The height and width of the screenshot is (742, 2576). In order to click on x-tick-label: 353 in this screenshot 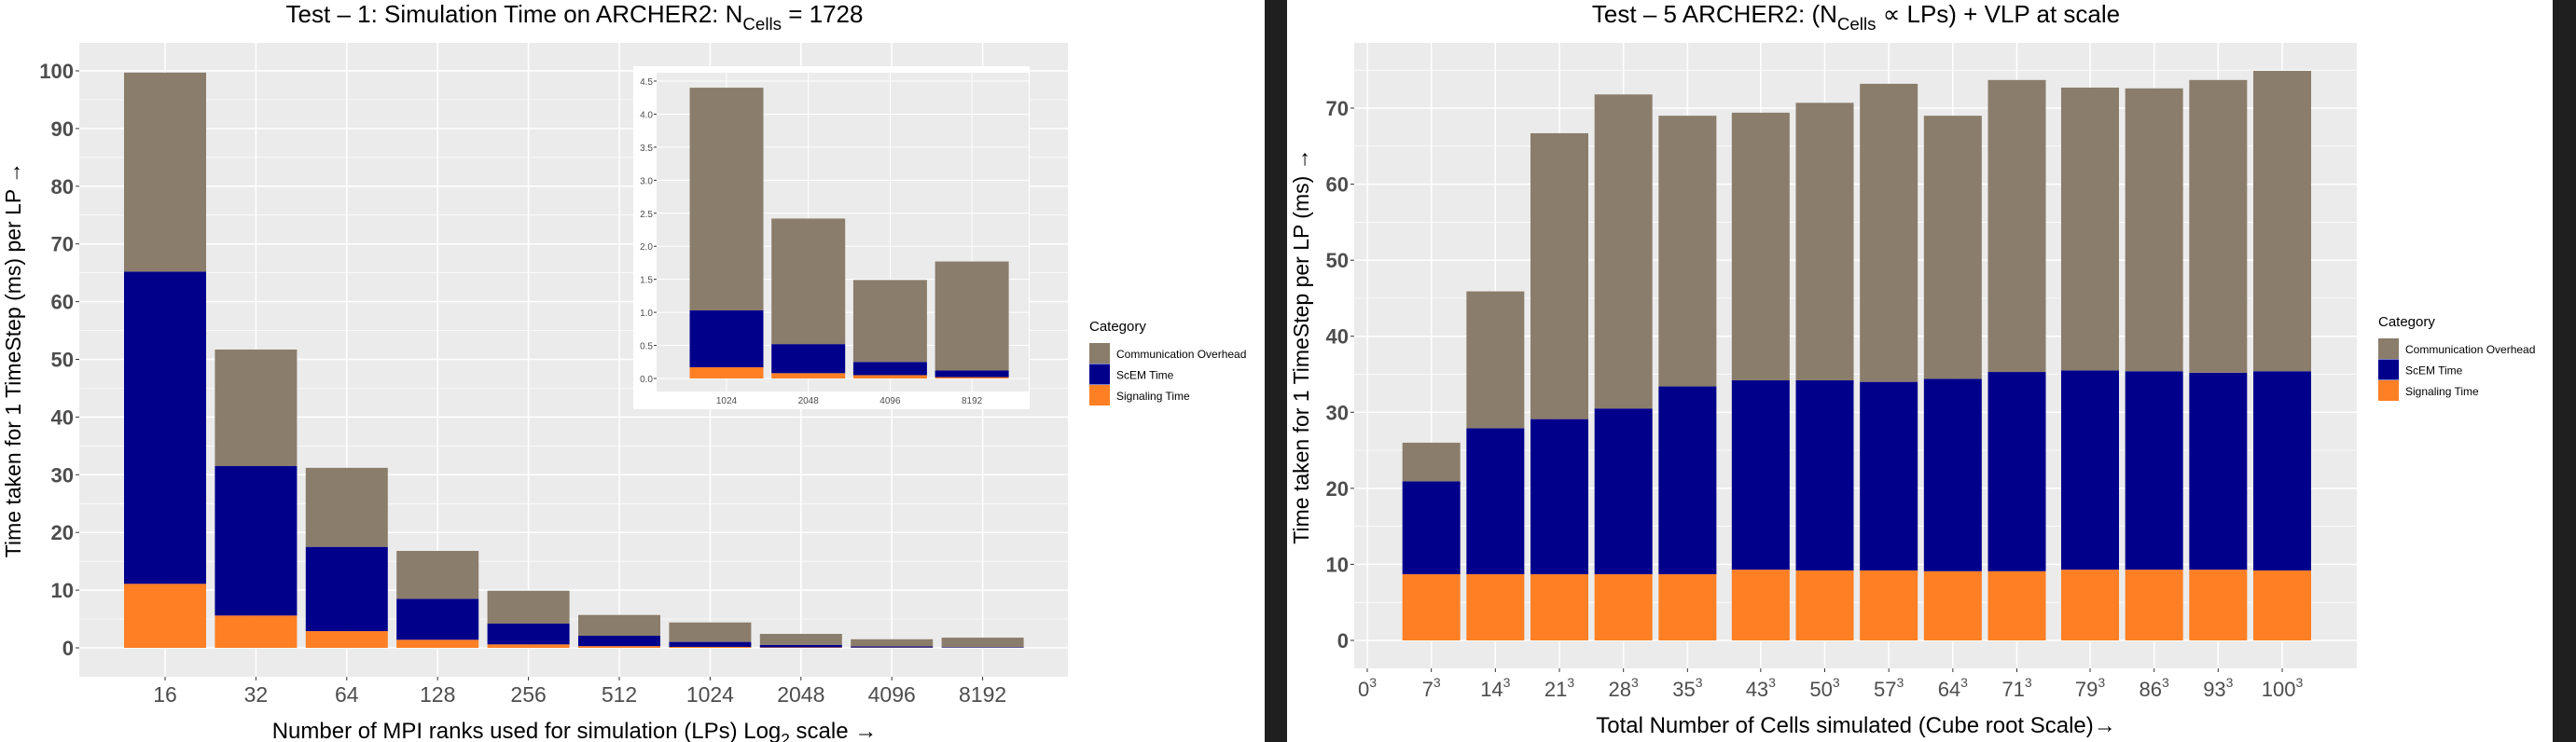, I will do `click(1687, 688)`.